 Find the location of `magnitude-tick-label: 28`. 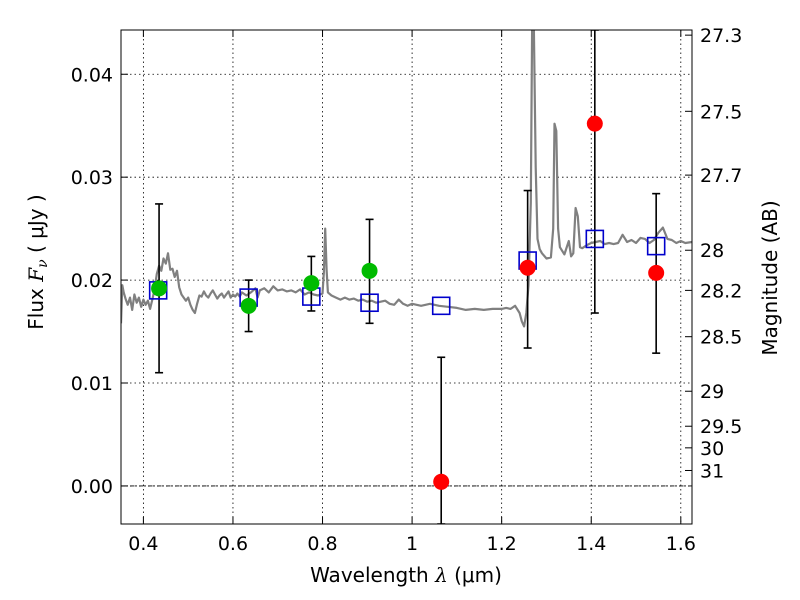

magnitude-tick-label: 28 is located at coordinates (712, 251).